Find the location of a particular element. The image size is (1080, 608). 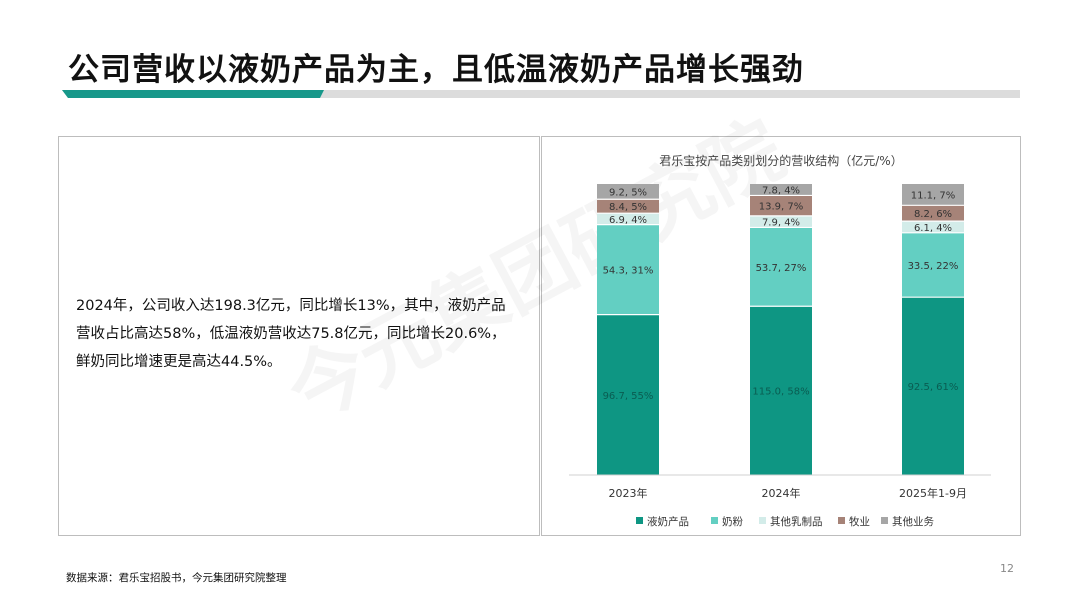

summary-line: 2024年，公司收入达198.3亿元，同比增长13%，其中，液奶产品 is located at coordinates (291, 306).